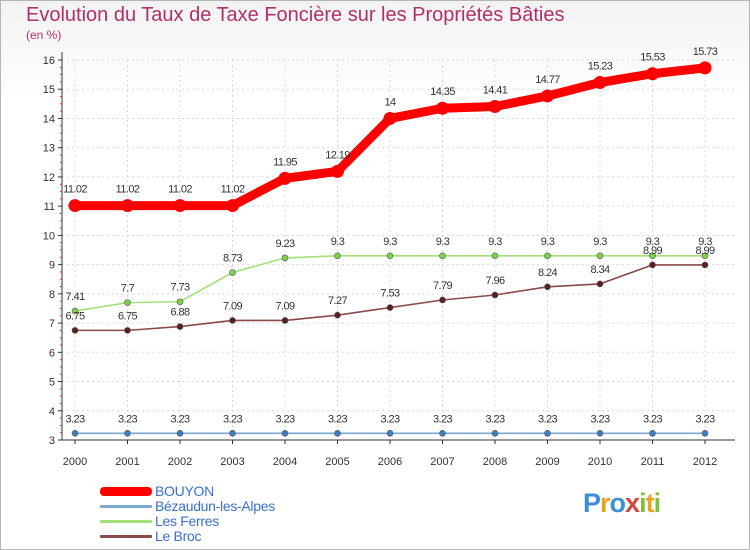 The height and width of the screenshot is (550, 750). Describe the element at coordinates (184, 491) in the screenshot. I see `legend-label-bouyon: BOUYON` at that location.